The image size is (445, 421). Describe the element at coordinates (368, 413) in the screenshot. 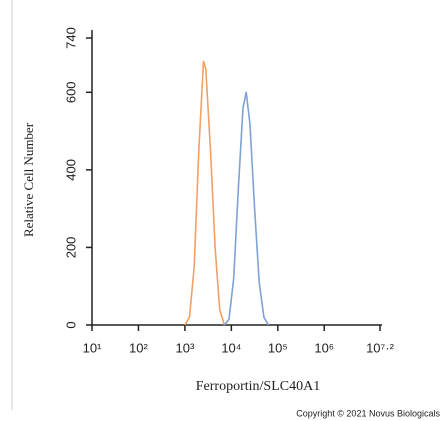

I see `footer: Copyright © 2021 Novus Biologicals` at that location.